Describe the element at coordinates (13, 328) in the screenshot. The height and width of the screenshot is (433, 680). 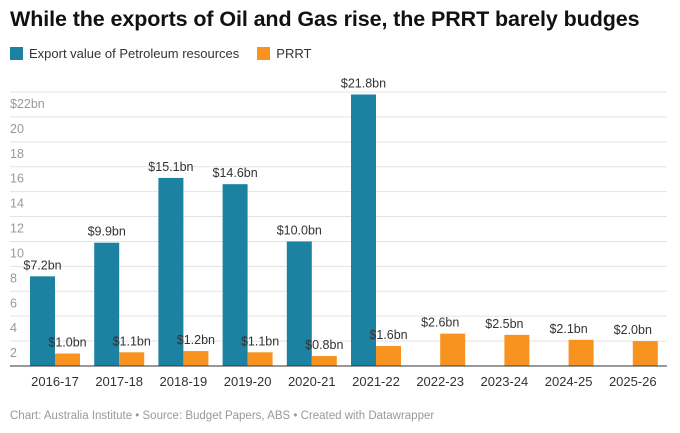
I see `y-tick-label: 4` at that location.